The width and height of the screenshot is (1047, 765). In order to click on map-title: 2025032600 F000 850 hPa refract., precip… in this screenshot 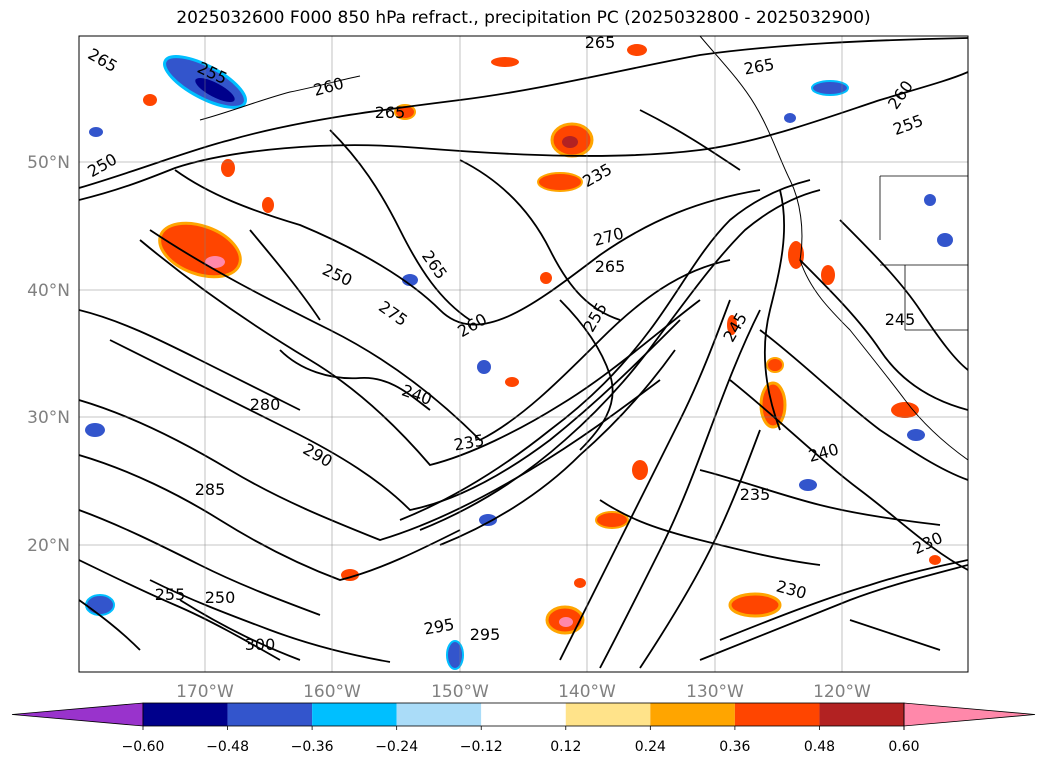, I will do `click(523, 18)`.